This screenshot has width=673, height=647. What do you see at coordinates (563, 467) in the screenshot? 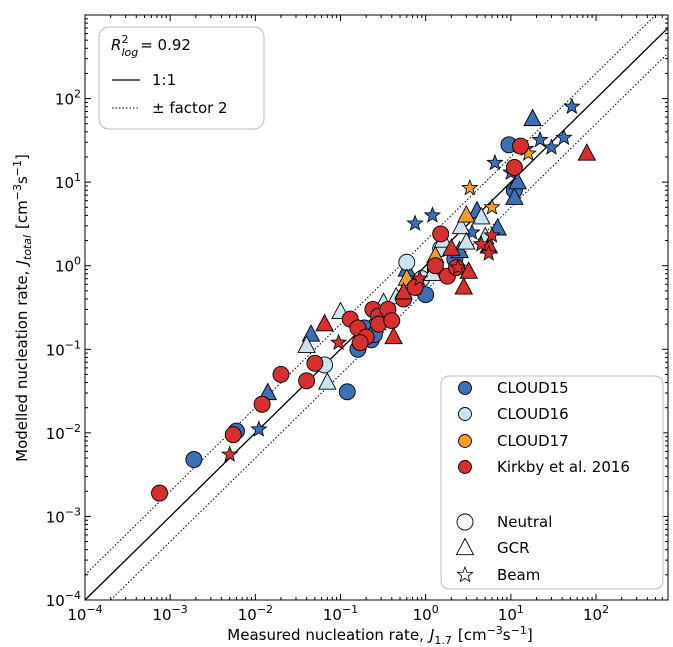
I see `legend-series-kirkby: Kirkby et al. 2016` at bounding box center [563, 467].